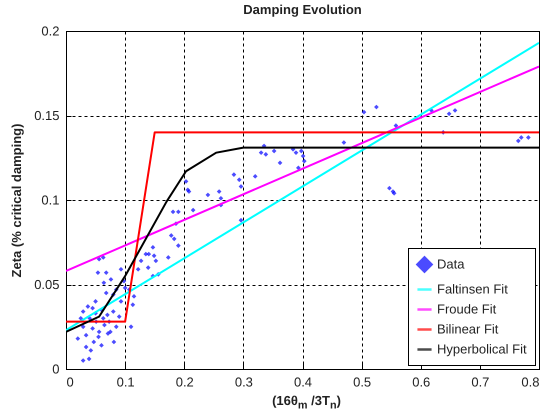 This screenshot has height=420, width=550. I want to click on x-tick-label: 0.7, so click(480, 382).